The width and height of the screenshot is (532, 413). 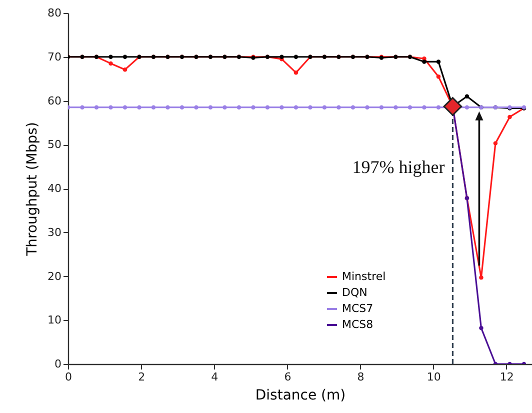 I want to click on y-tick-label: 0, so click(x=58, y=364).